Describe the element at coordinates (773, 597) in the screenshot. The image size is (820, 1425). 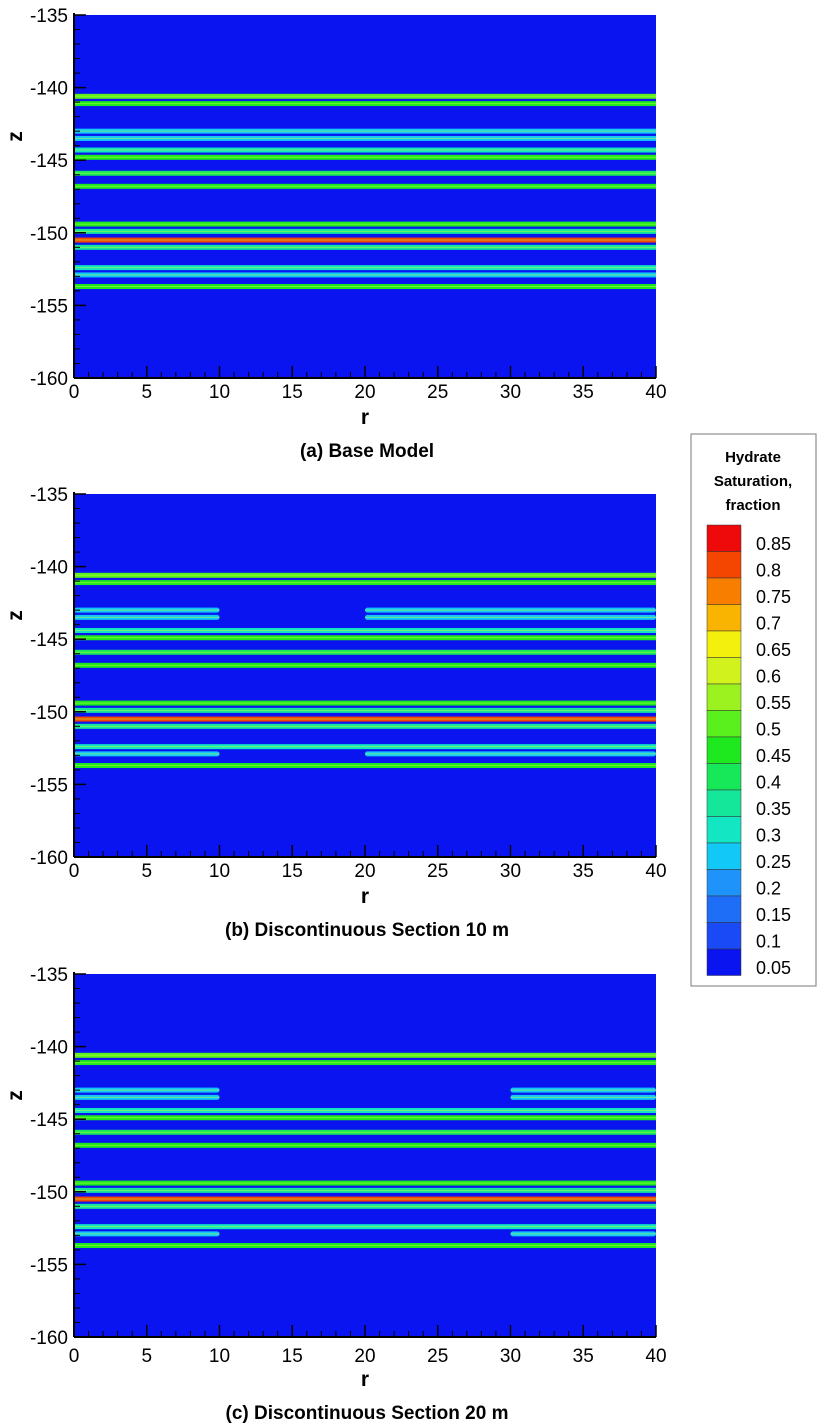
I see `legend-level-label: 0.75` at that location.